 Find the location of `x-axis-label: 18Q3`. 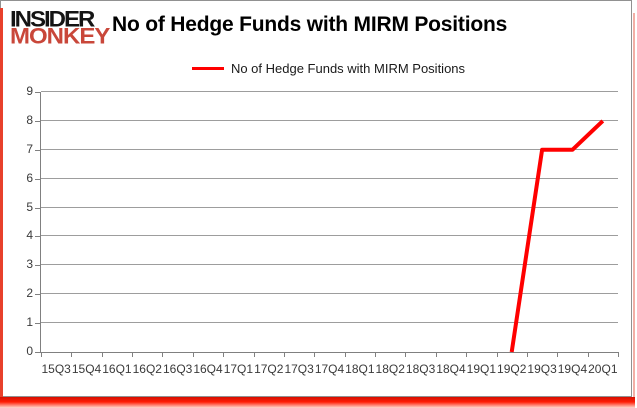

x-axis-label: 18Q3 is located at coordinates (420, 369).